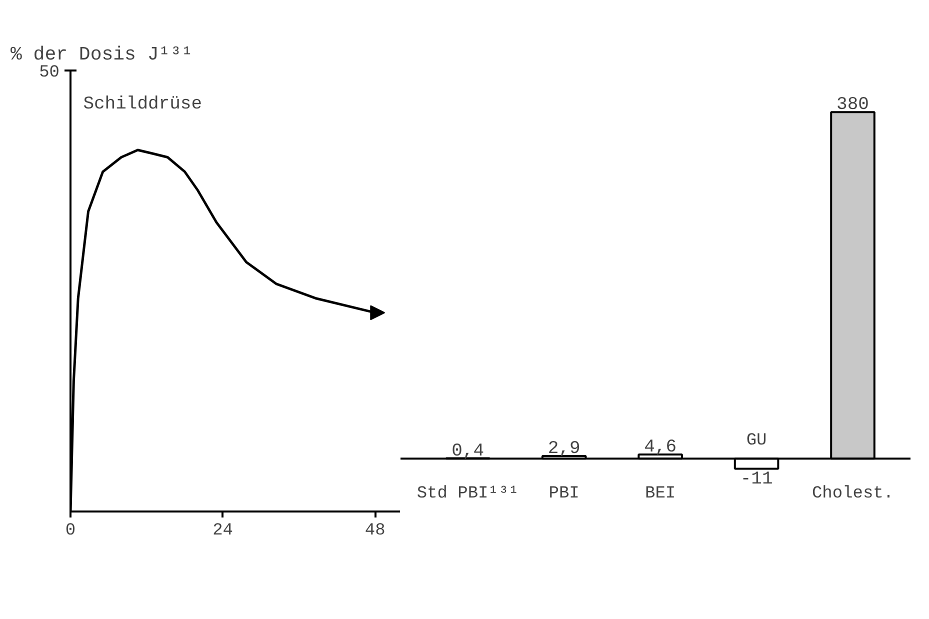 The height and width of the screenshot is (619, 929). I want to click on x-tick-label: PBI, so click(564, 494).